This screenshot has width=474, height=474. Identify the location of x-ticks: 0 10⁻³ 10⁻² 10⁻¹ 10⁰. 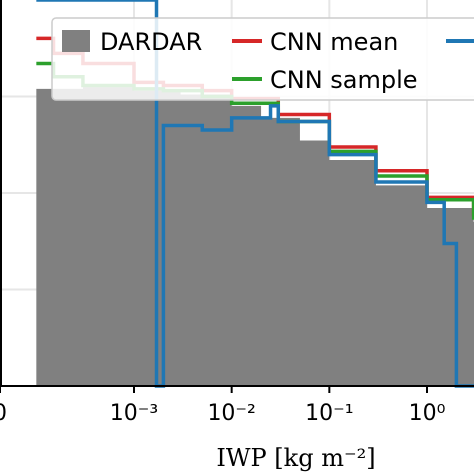
(223, 406).